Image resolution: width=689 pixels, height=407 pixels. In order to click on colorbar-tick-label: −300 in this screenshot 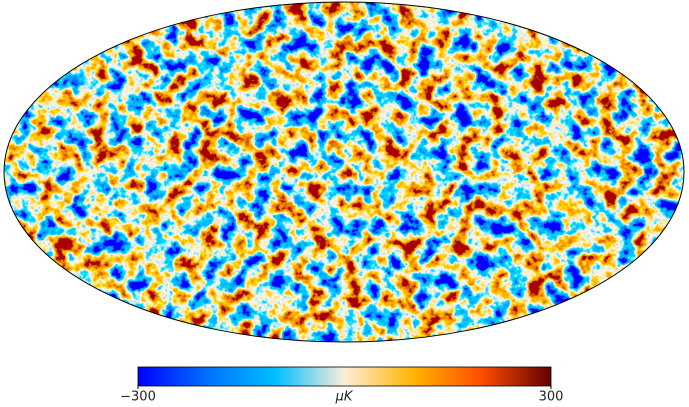, I will do `click(138, 397)`.